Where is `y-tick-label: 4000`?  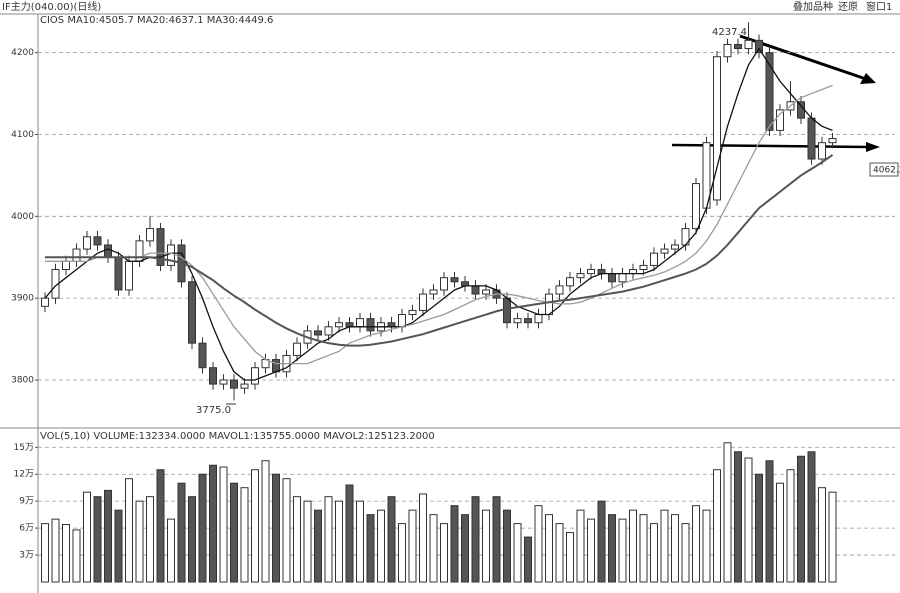 y-tick-label: 4000 is located at coordinates (22, 217).